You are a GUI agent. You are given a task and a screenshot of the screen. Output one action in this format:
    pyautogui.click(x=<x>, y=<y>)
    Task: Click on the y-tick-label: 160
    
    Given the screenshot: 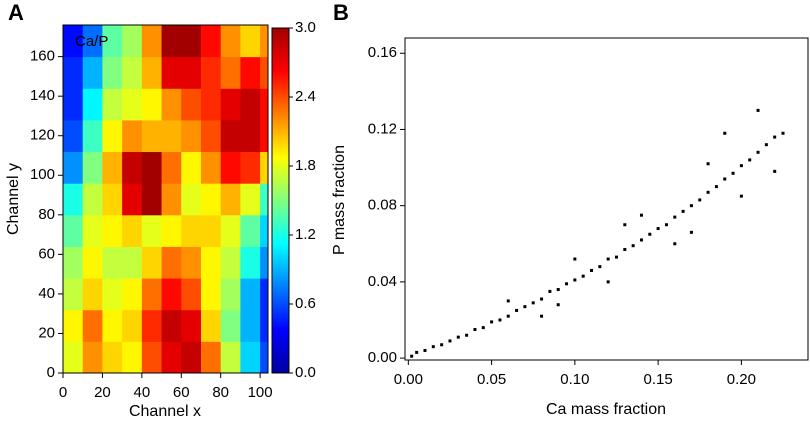 What is the action you would take?
    pyautogui.click(x=42, y=56)
    